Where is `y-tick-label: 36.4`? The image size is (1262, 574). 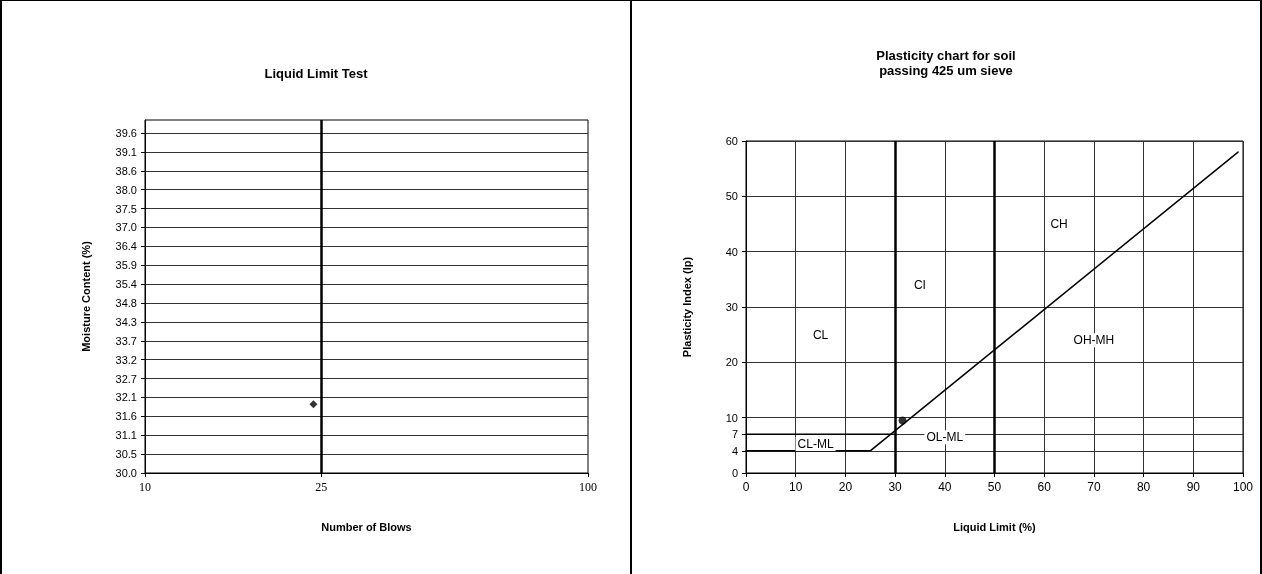
y-tick-label: 36.4 is located at coordinates (126, 246).